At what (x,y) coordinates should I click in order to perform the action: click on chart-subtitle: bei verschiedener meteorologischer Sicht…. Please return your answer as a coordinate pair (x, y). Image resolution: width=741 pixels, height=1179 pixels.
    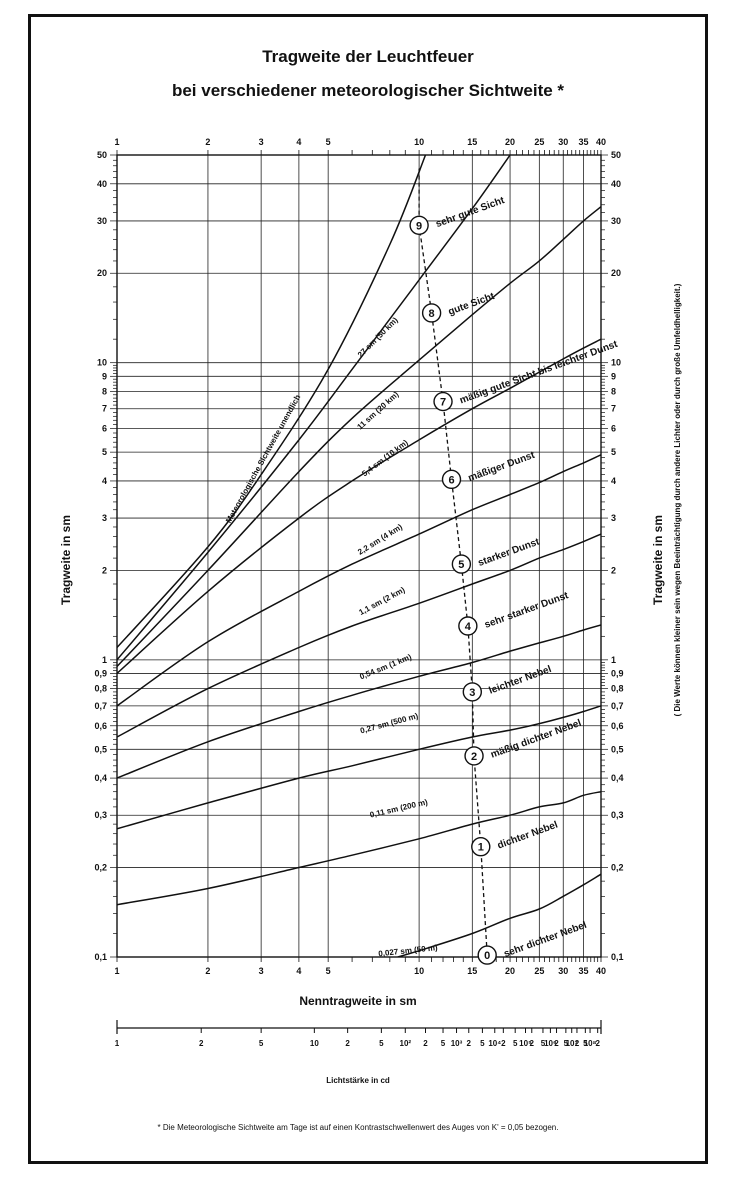
    Looking at the image, I should click on (368, 90).